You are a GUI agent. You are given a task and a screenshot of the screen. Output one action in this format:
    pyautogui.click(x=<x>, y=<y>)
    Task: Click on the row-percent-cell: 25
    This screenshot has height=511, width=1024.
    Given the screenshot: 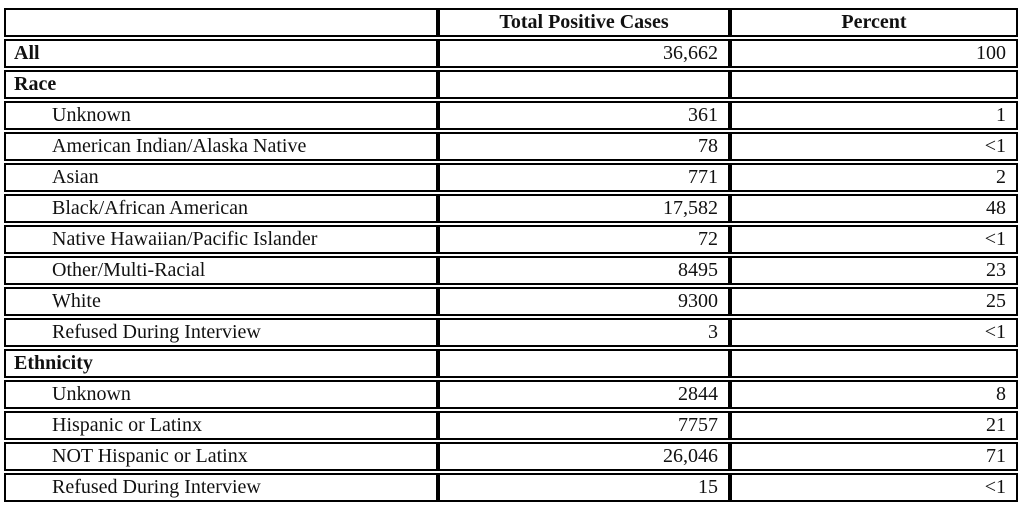 What is the action you would take?
    pyautogui.click(x=874, y=301)
    